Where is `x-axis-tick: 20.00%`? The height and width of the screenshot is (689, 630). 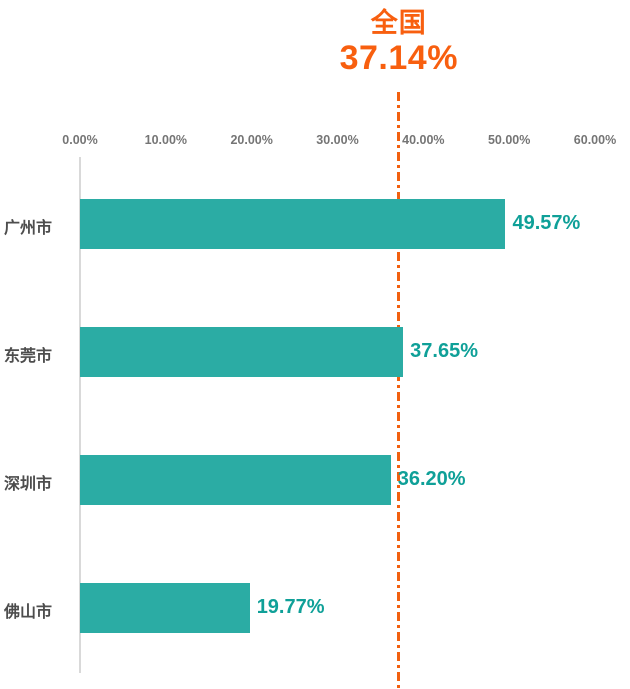 x-axis-tick: 20.00% is located at coordinates (251, 140).